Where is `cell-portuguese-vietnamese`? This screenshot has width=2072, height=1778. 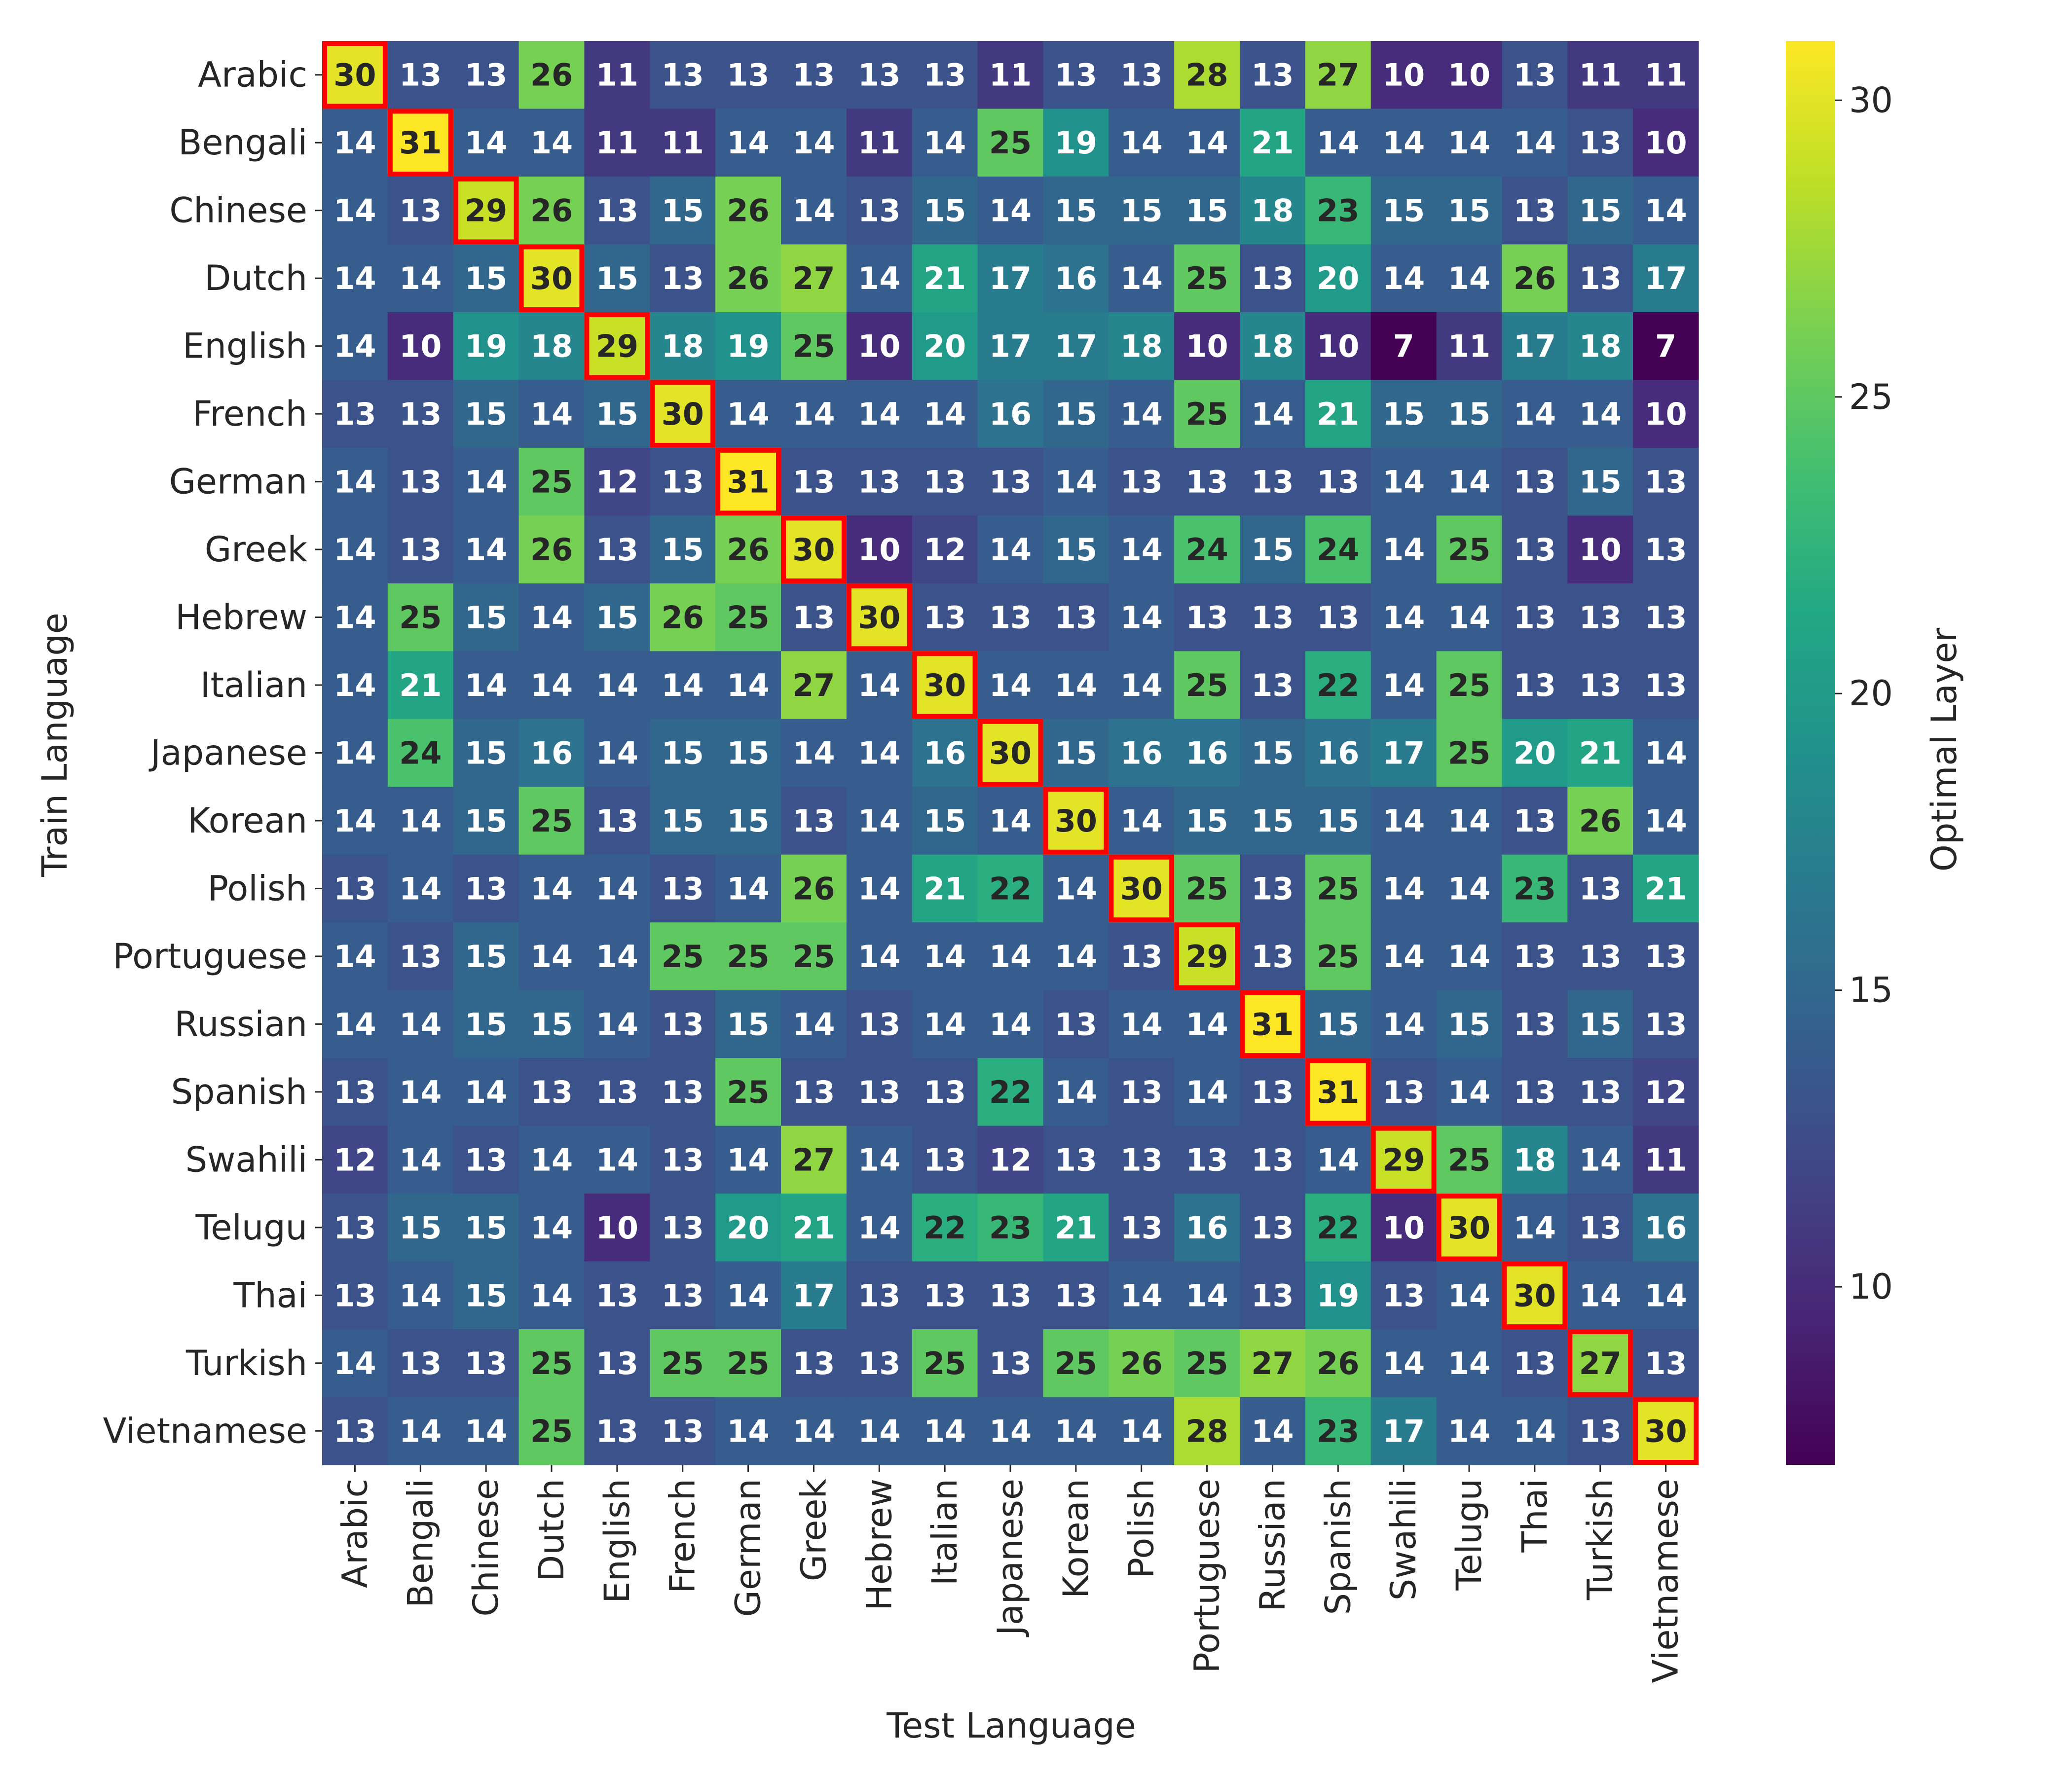
cell-portuguese-vietnamese is located at coordinates (1666, 956).